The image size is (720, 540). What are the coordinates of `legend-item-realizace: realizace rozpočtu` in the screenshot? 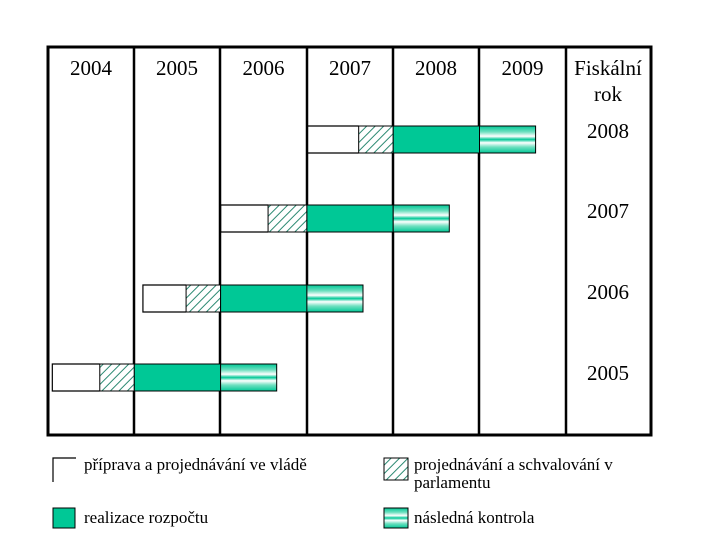 It's located at (130, 518).